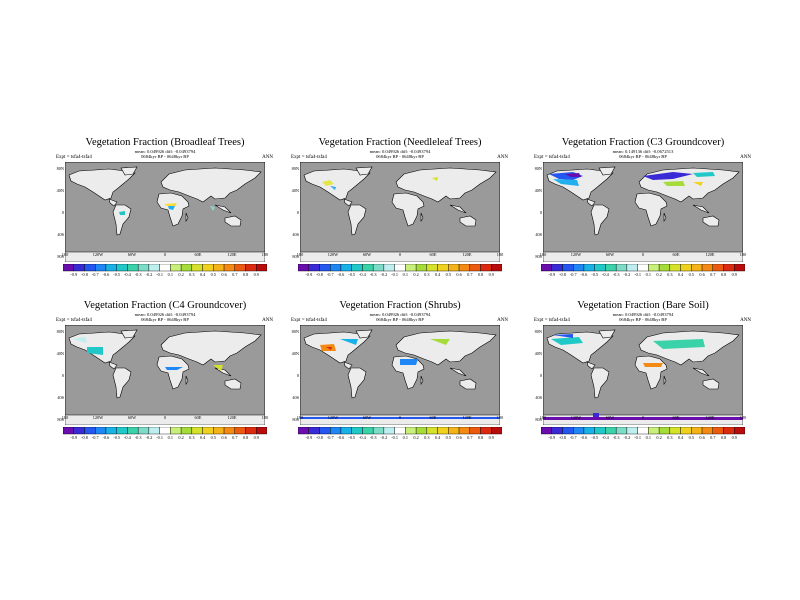 This screenshot has width=800, height=600. I want to click on lon-label: 120W, so click(333, 254).